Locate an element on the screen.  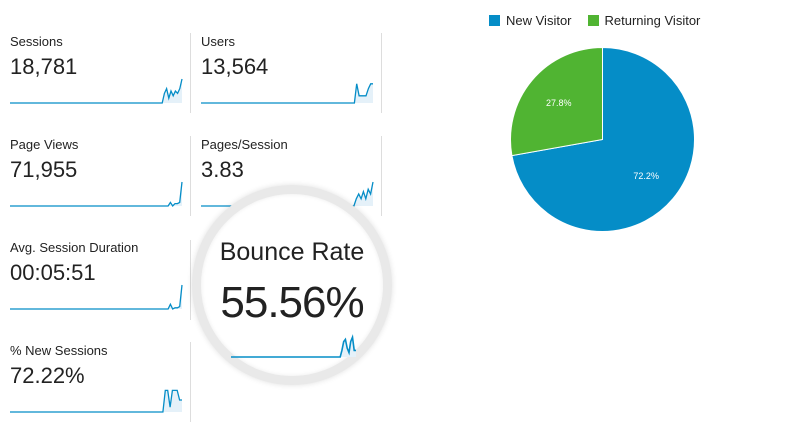
pie-legend: New Visitor Returning Visitor is located at coordinates (594, 20).